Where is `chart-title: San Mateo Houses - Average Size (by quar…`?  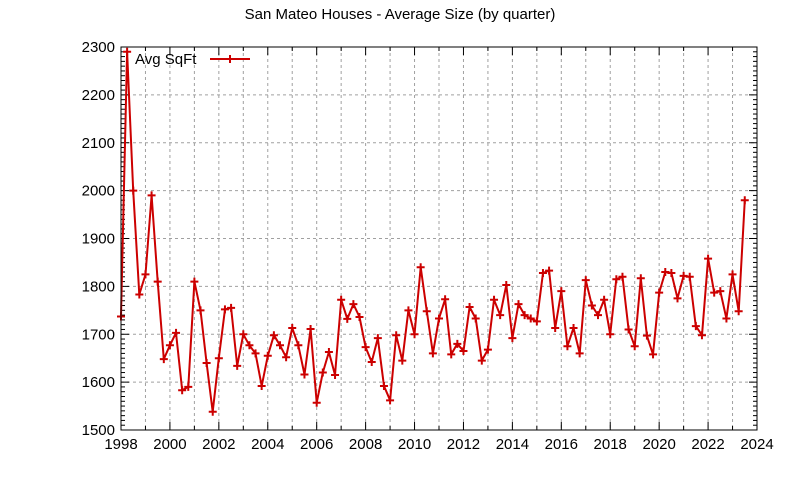 chart-title: San Mateo Houses - Average Size (by quar… is located at coordinates (400, 14).